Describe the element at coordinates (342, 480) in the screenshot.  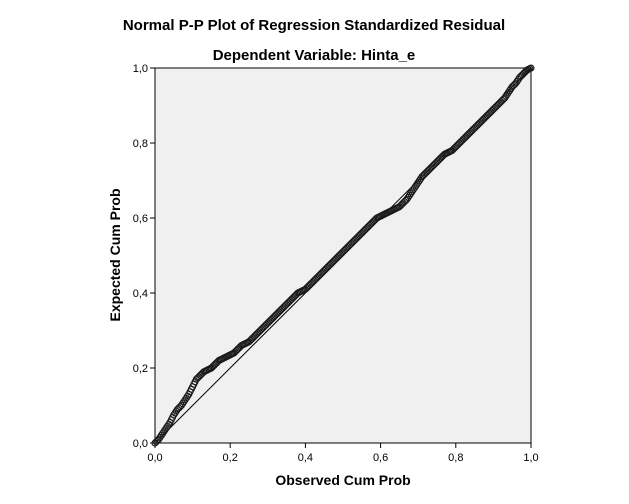
I see `x-axis-title: Observed Cum Prob` at that location.